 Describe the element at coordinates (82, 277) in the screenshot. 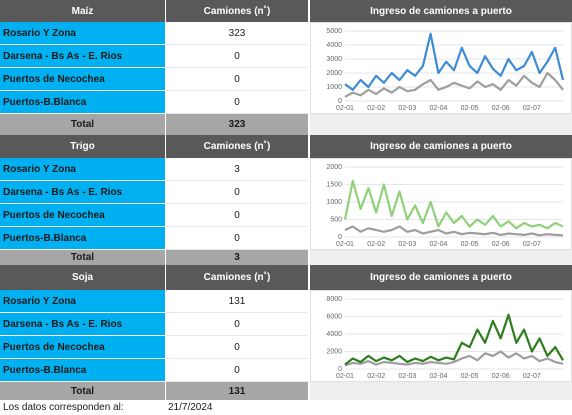

I see `product-header: Soja` at that location.